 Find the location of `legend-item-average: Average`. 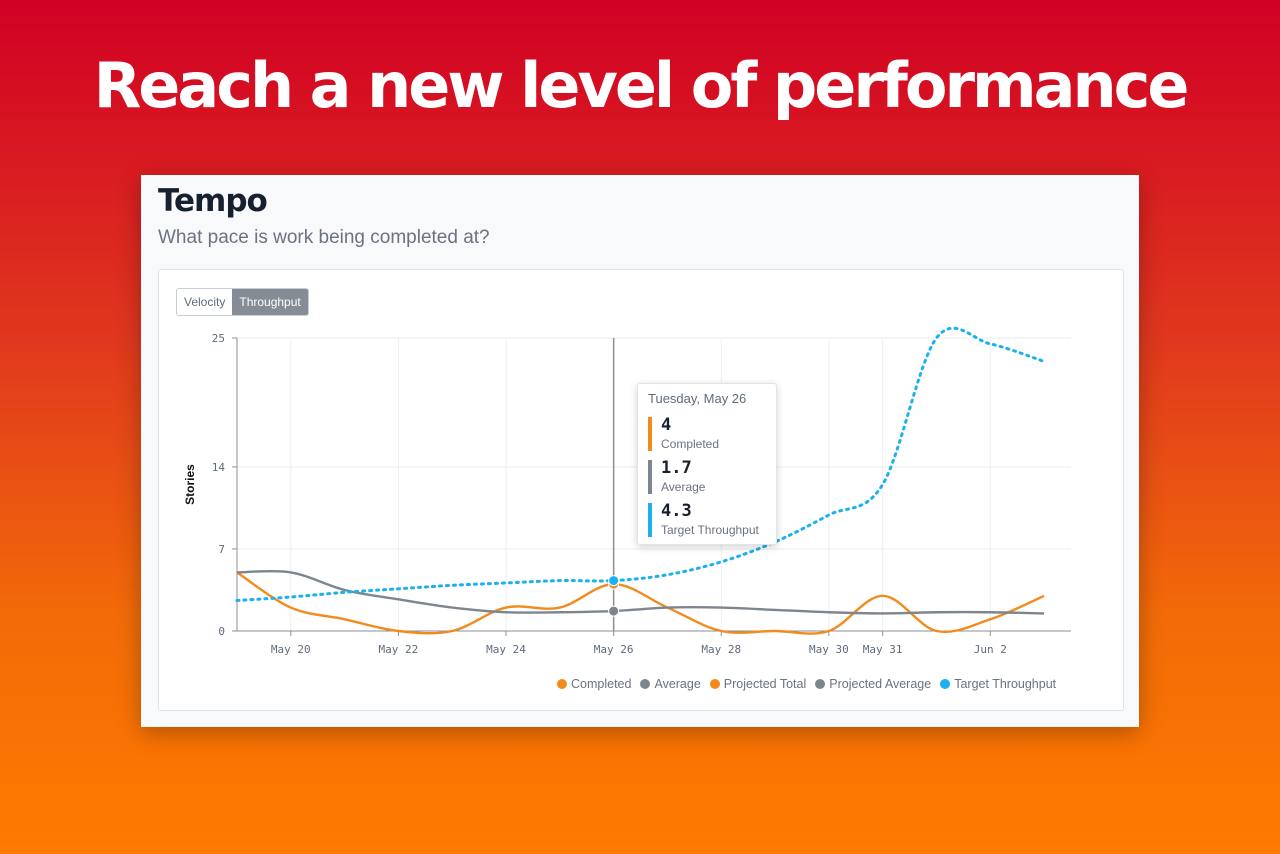

legend-item-average: Average is located at coordinates (670, 684).